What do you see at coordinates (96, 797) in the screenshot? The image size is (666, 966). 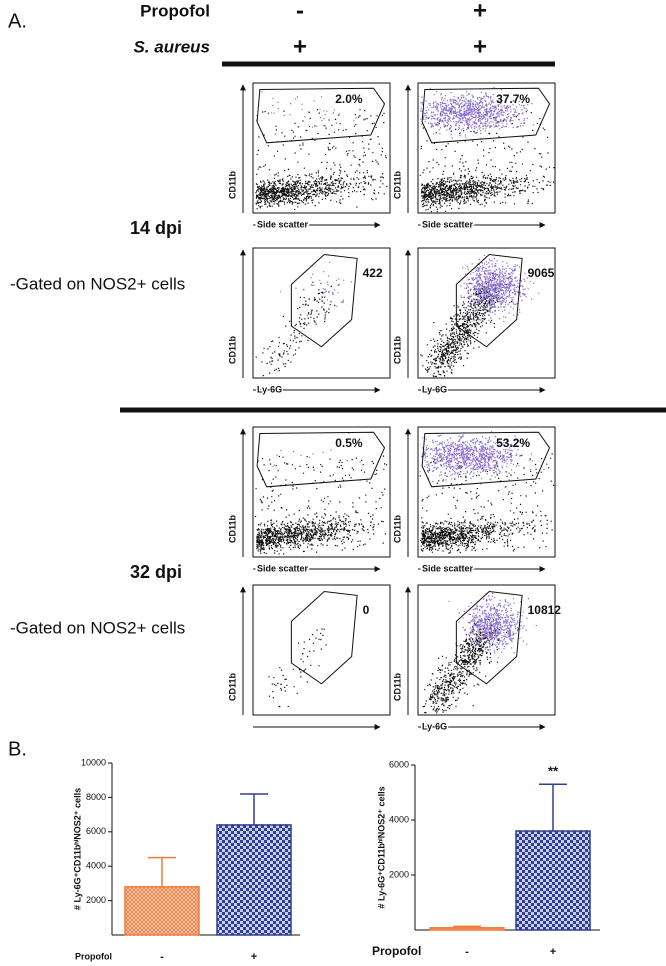 I see `y-tick-label: 8000` at bounding box center [96, 797].